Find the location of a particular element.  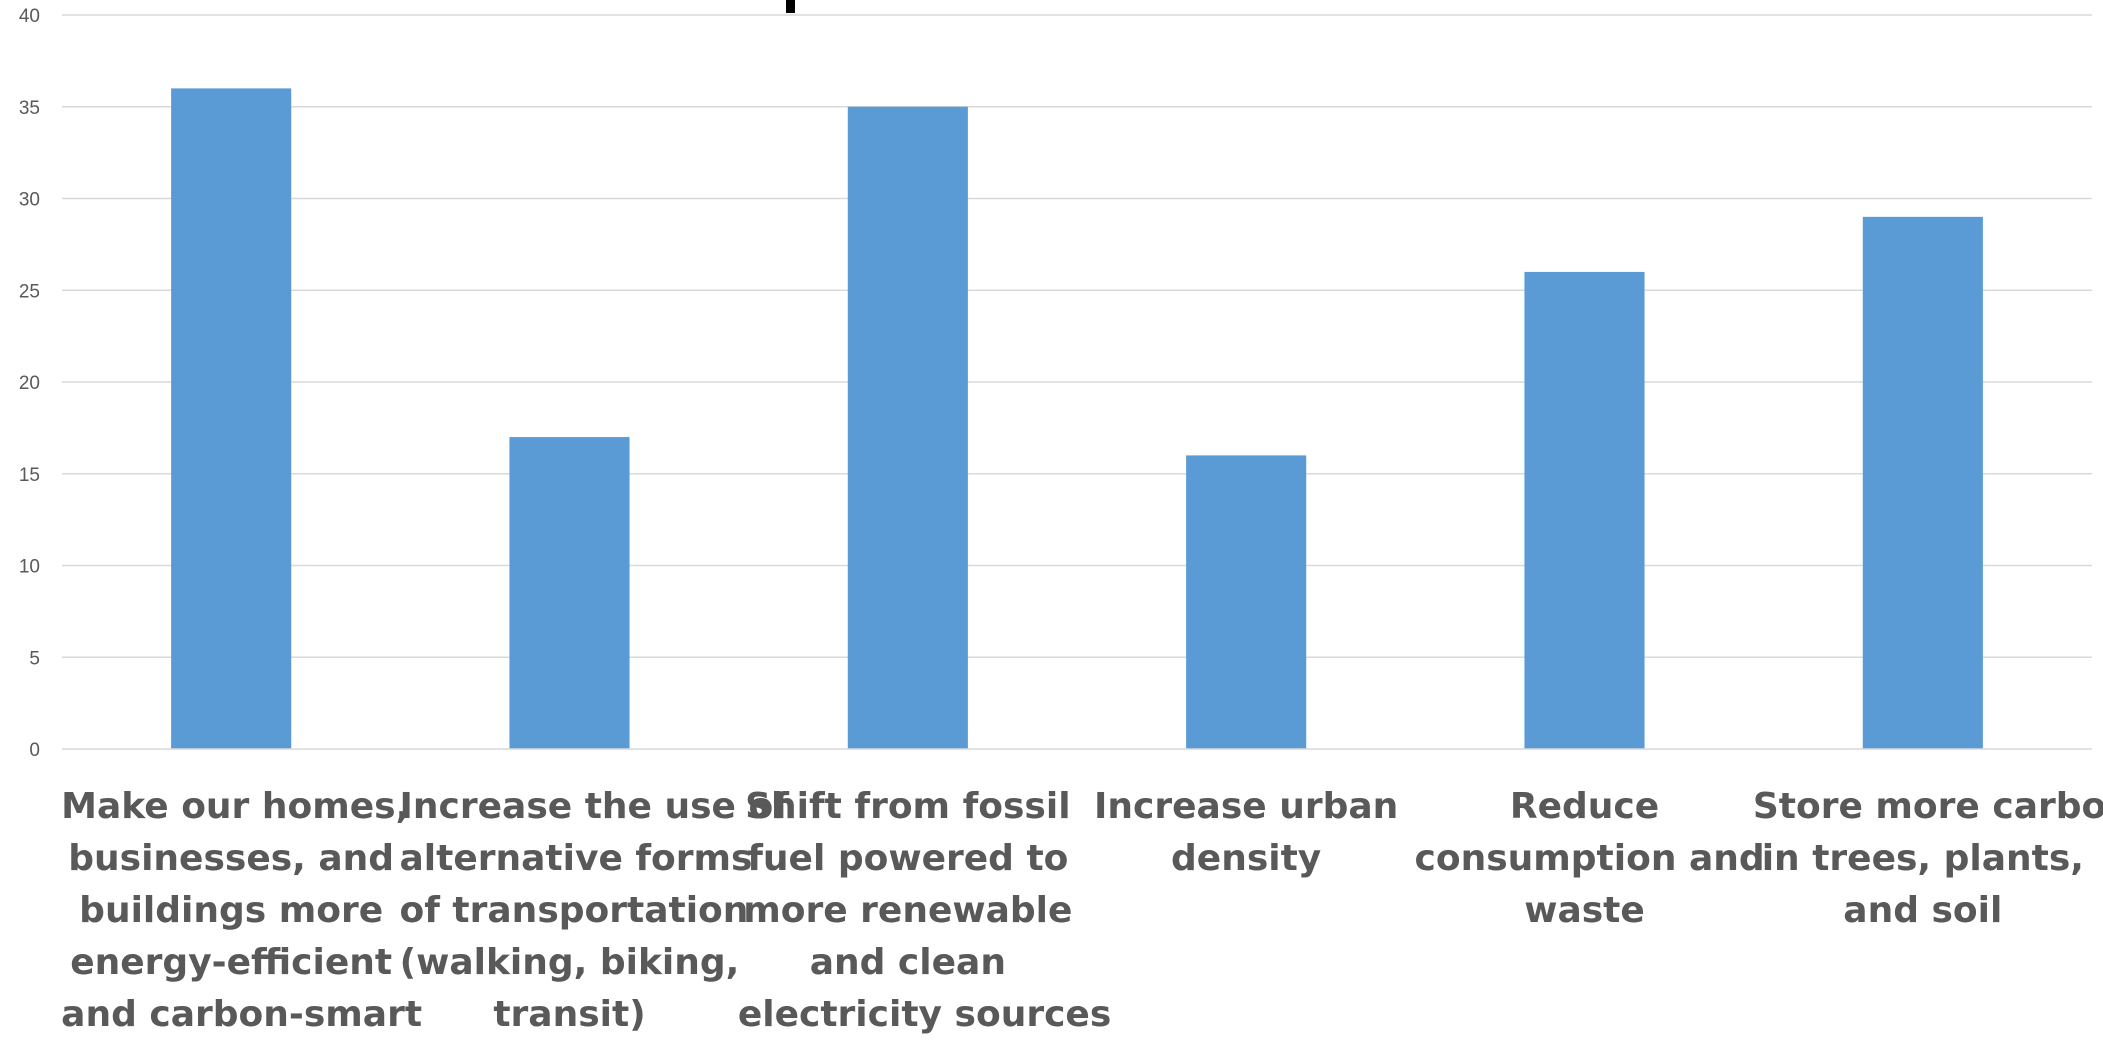

x-tick-label-line: waste is located at coordinates (1584, 910).